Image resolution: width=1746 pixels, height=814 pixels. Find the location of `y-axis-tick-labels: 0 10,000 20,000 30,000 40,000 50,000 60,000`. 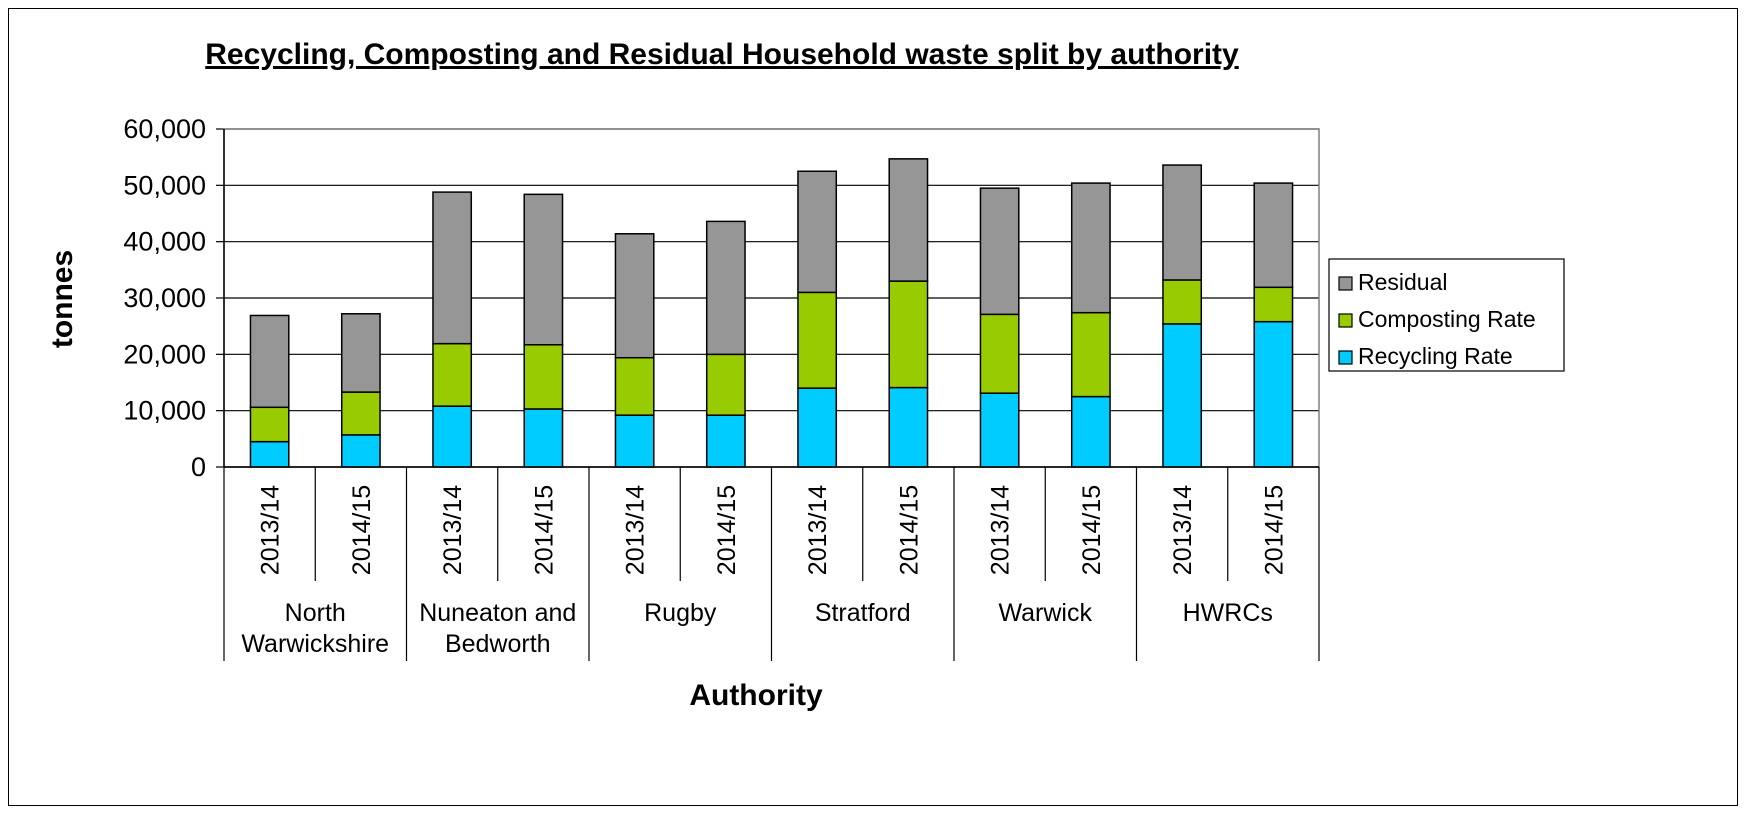

y-axis-tick-labels: 0 10,000 20,000 30,000 40,000 50,000 60,000 is located at coordinates (164, 298).